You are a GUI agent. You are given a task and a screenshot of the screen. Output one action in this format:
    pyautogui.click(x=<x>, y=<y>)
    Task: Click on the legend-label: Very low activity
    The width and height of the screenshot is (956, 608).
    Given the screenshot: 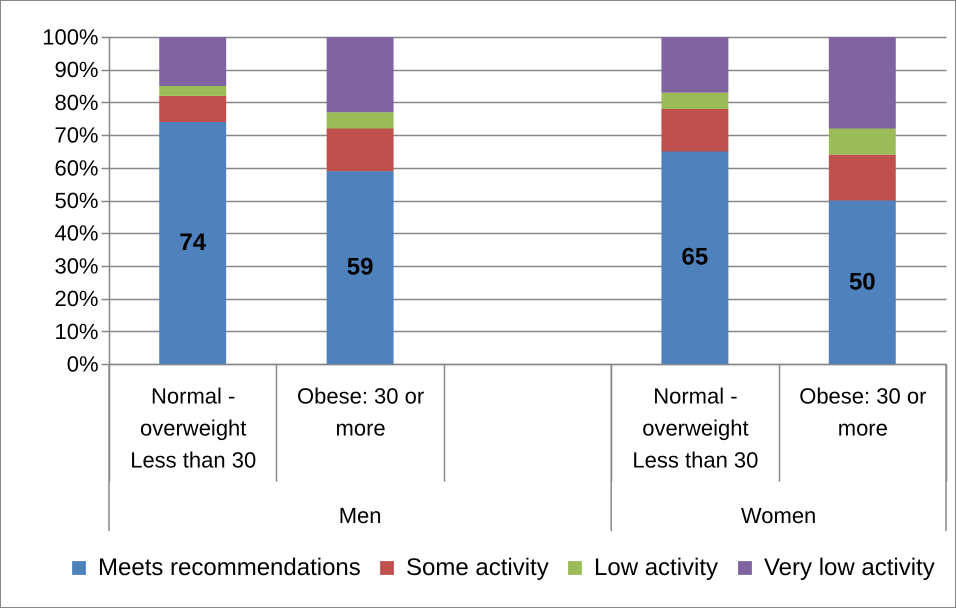 What is the action you would take?
    pyautogui.click(x=849, y=567)
    